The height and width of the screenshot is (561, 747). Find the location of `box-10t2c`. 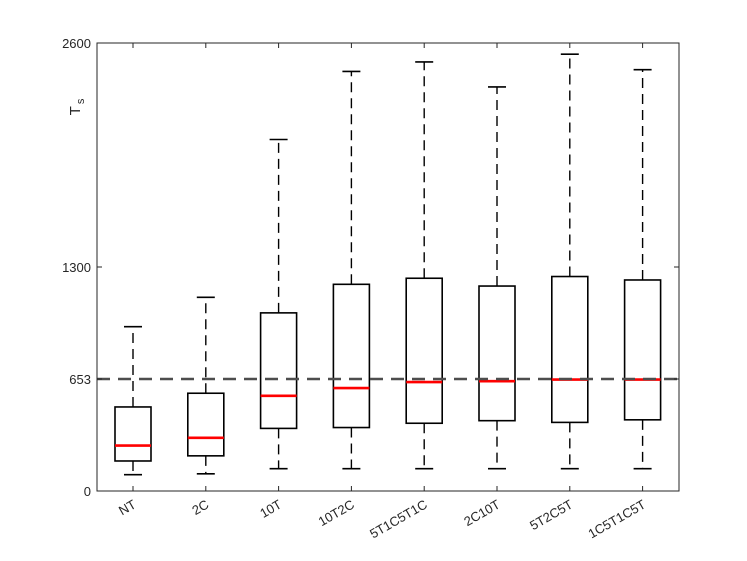

box-10t2c is located at coordinates (351, 270).